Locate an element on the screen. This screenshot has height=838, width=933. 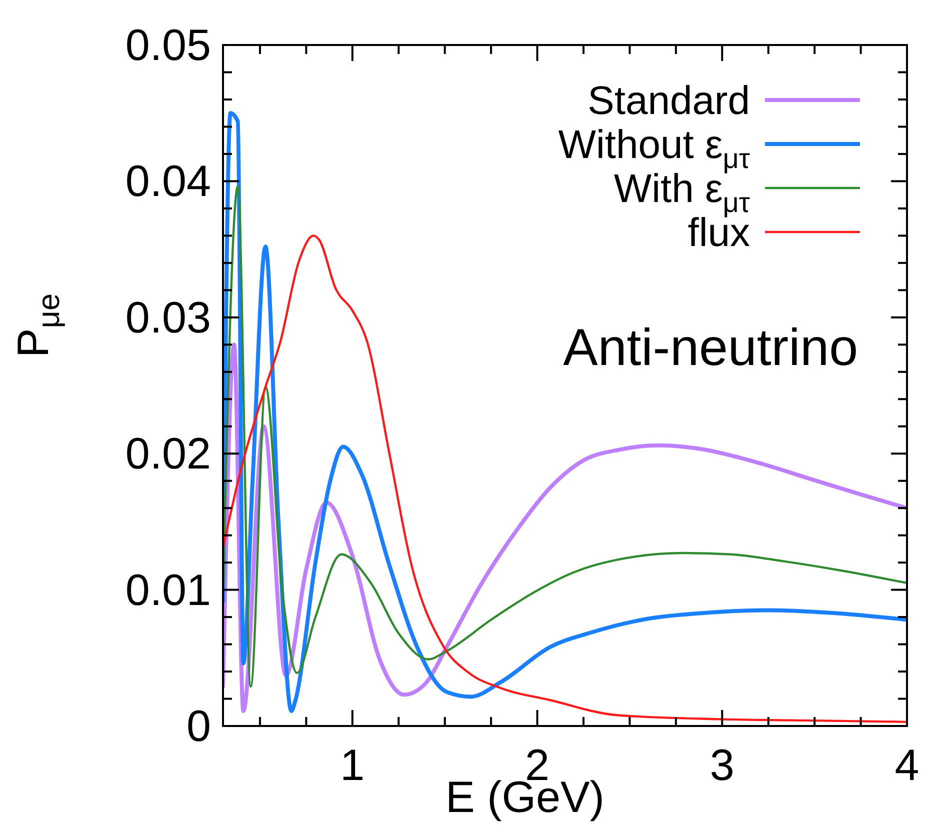
annotation: Anti-neutrino is located at coordinates (710, 348).